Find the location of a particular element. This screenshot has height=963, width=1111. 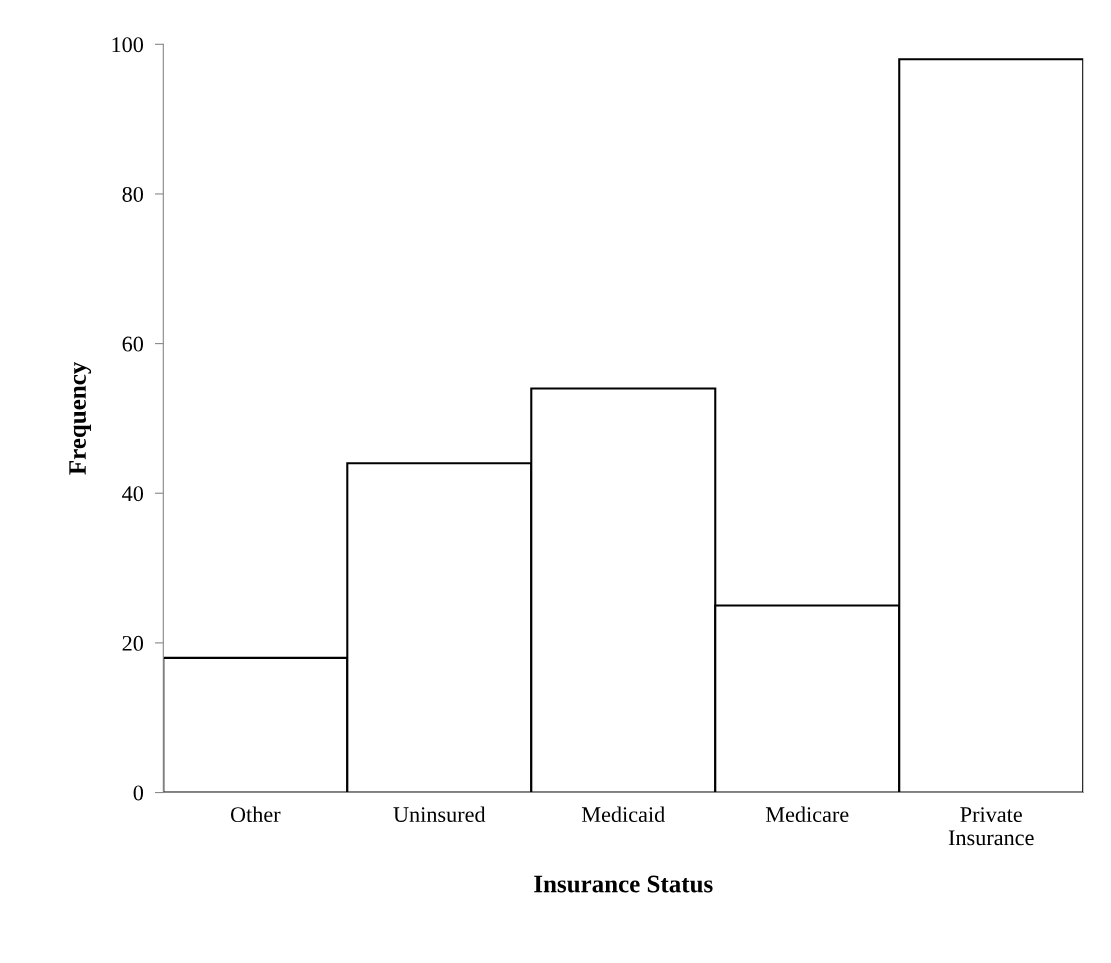

y-tick-label: 20 is located at coordinates (133, 643).